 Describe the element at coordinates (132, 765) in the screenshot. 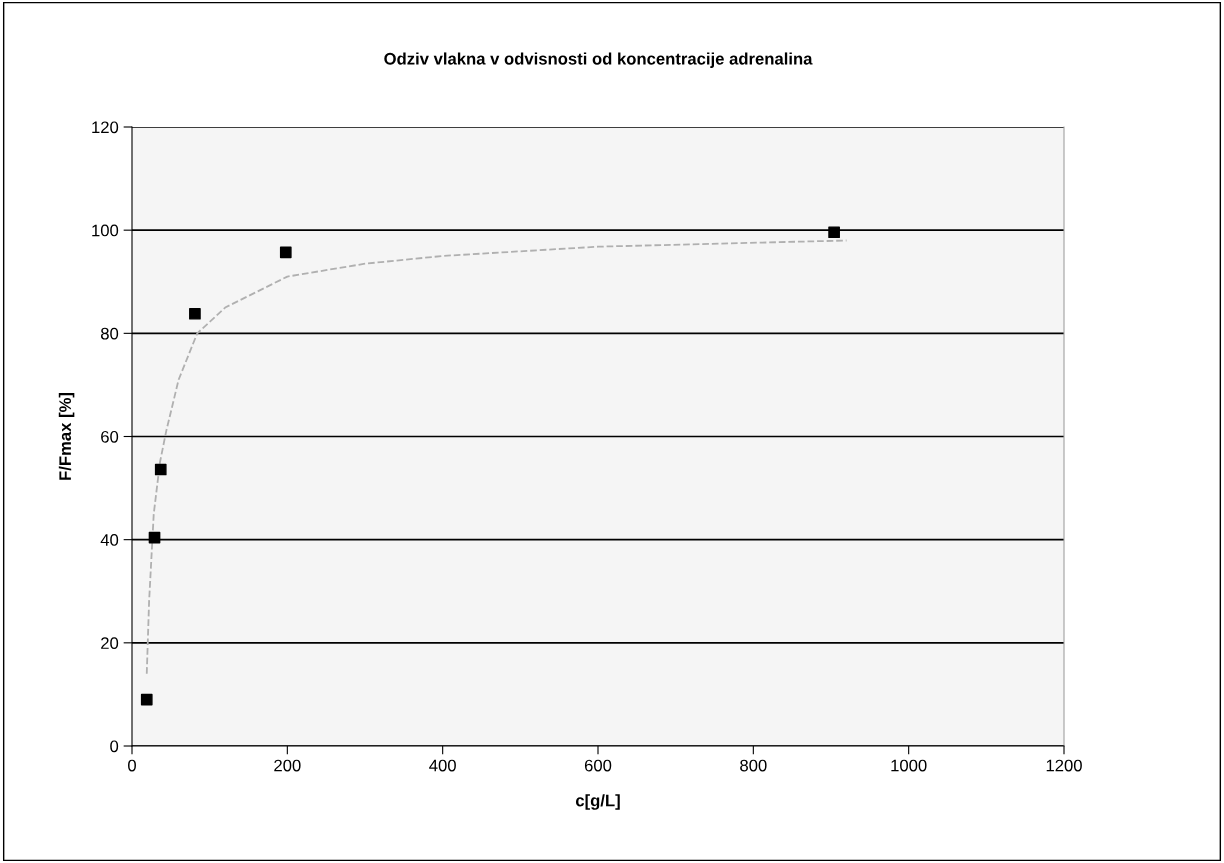

I see `x-tick-label: 0` at that location.